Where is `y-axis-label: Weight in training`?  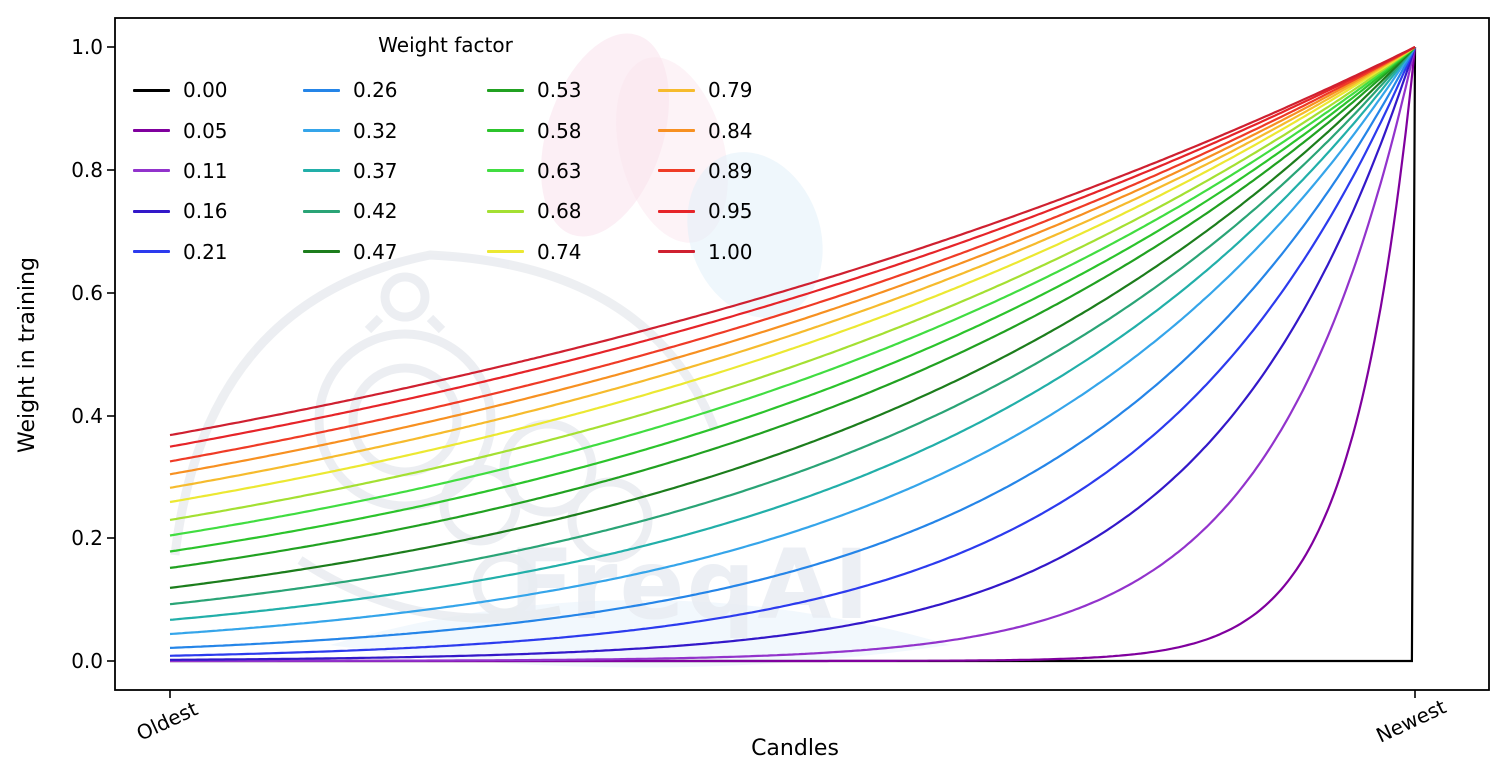
y-axis-label: Weight in training is located at coordinates (27, 355).